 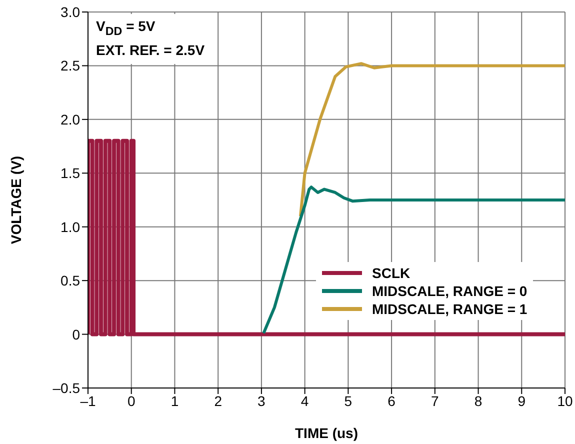 I want to click on y-axis-title: VOLTAGE (V), so click(x=16, y=200).